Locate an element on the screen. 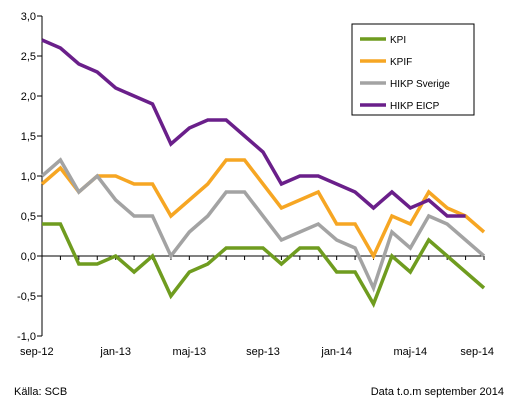  legend: KPI KPIF HIKP Sverige HIKP EICP is located at coordinates (413, 69).